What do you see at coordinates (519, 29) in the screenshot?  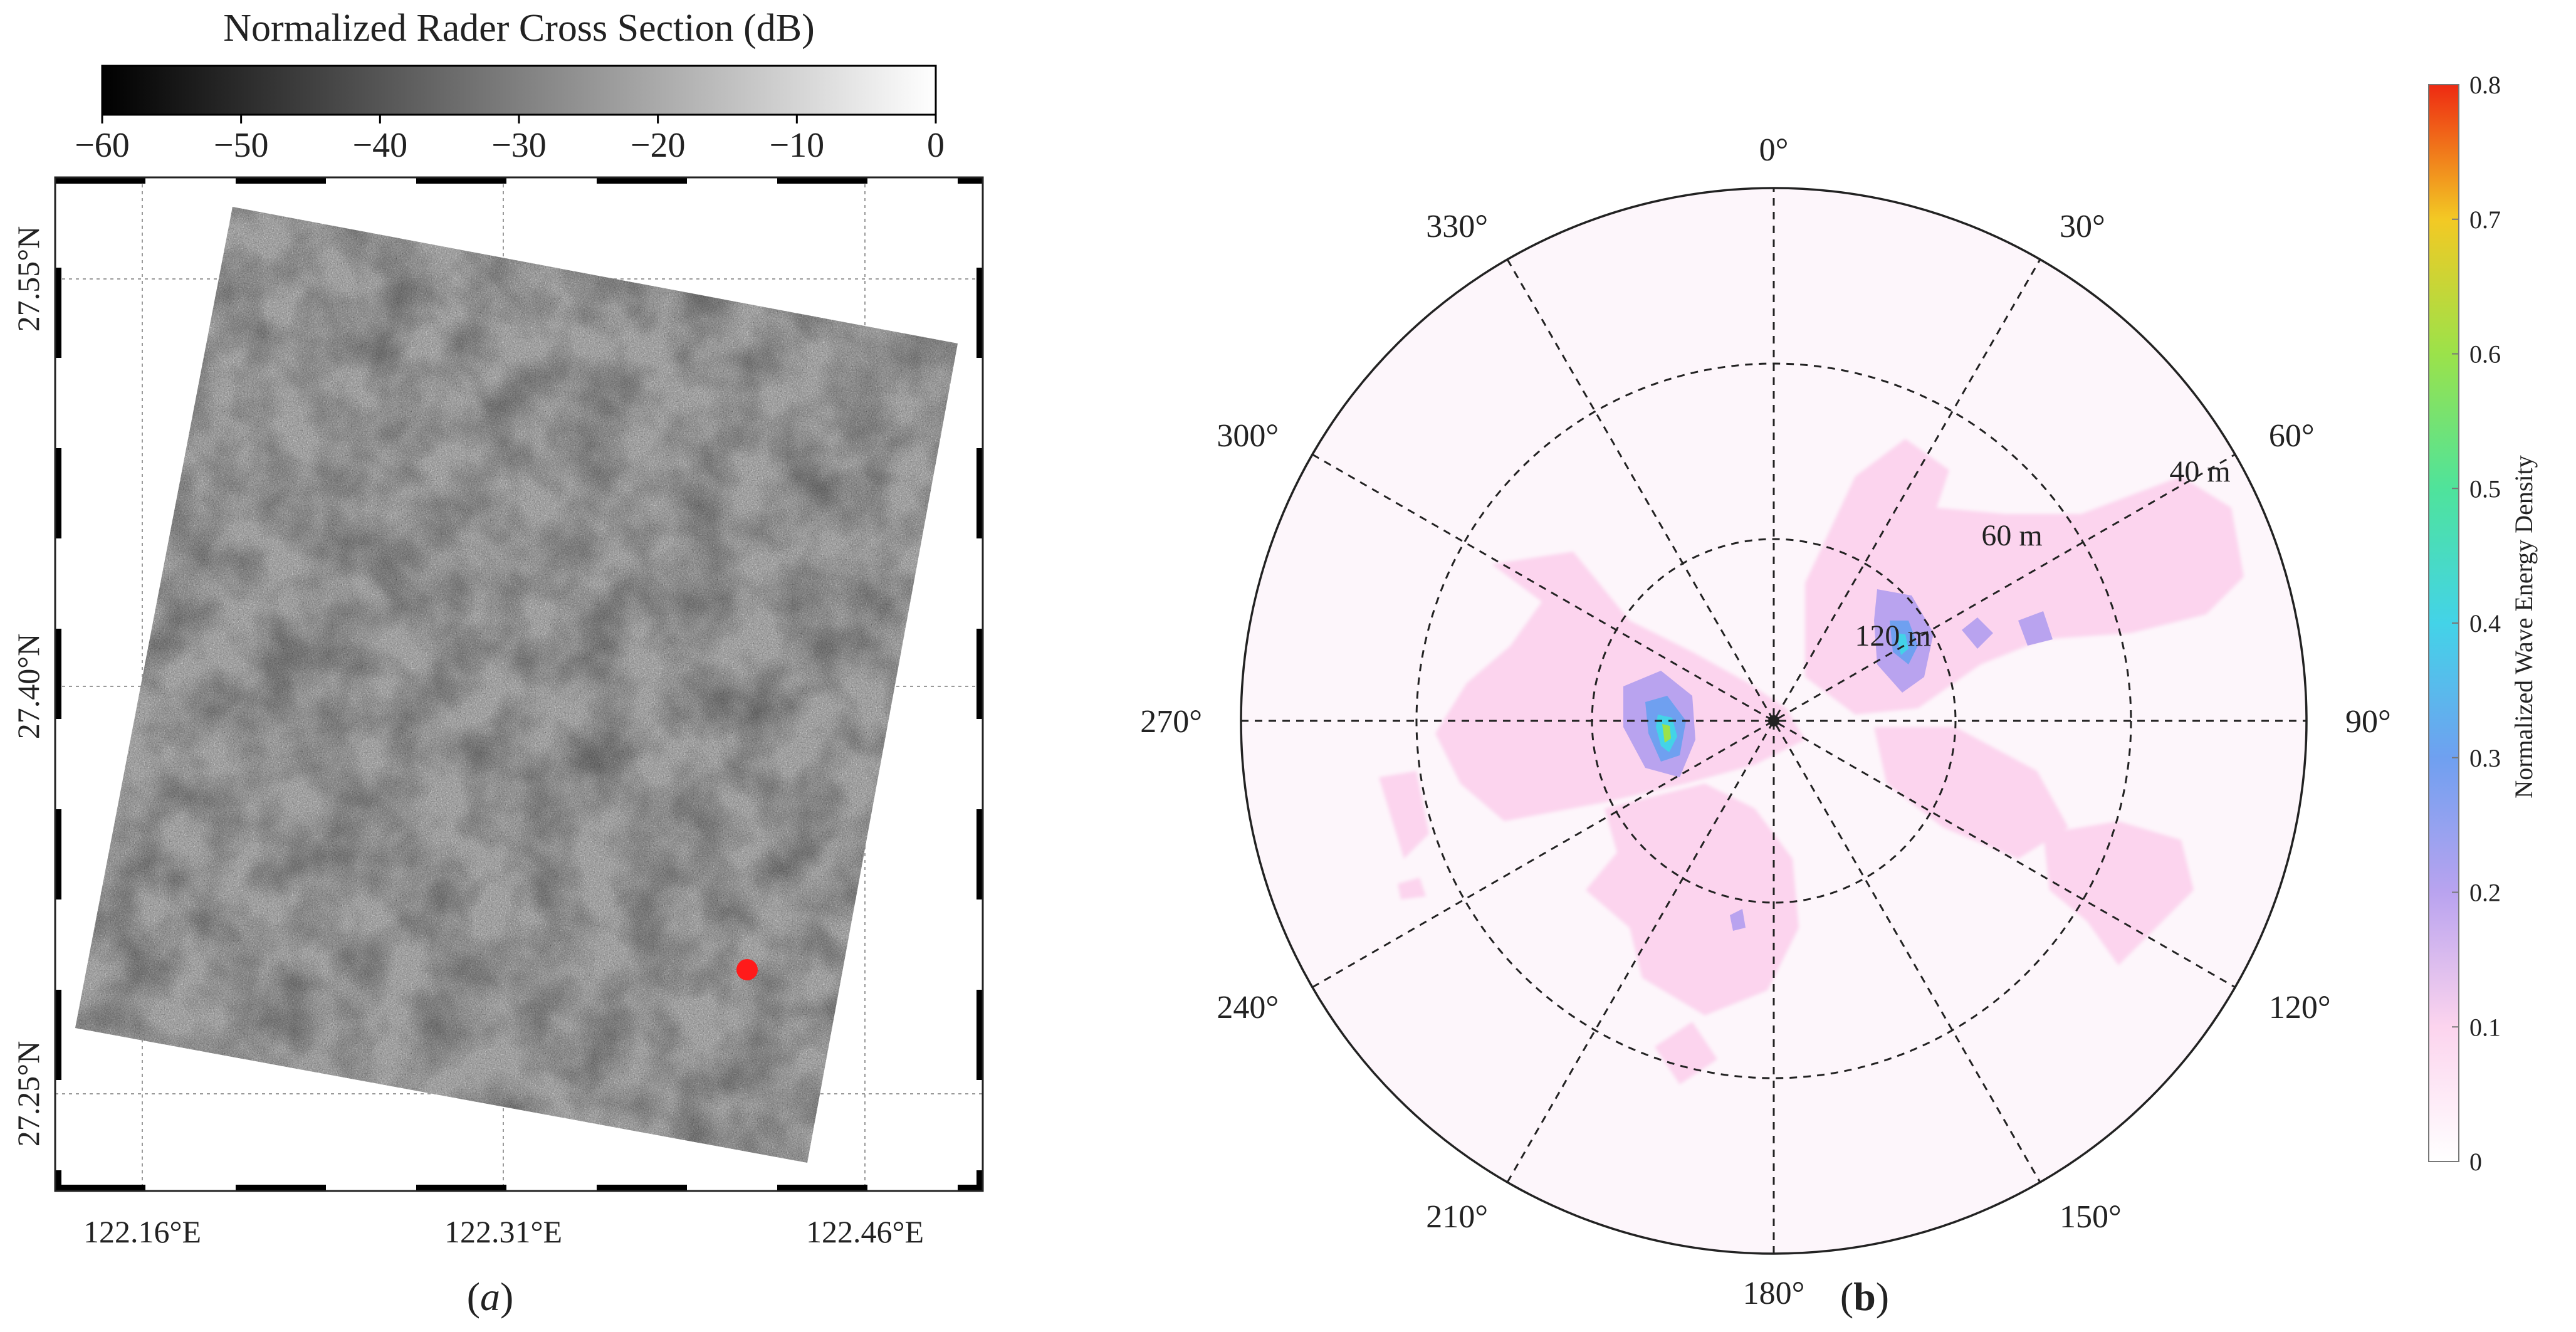 I see `colorbar-a-title: Normalized Rader Cross Section (dB)` at bounding box center [519, 29].